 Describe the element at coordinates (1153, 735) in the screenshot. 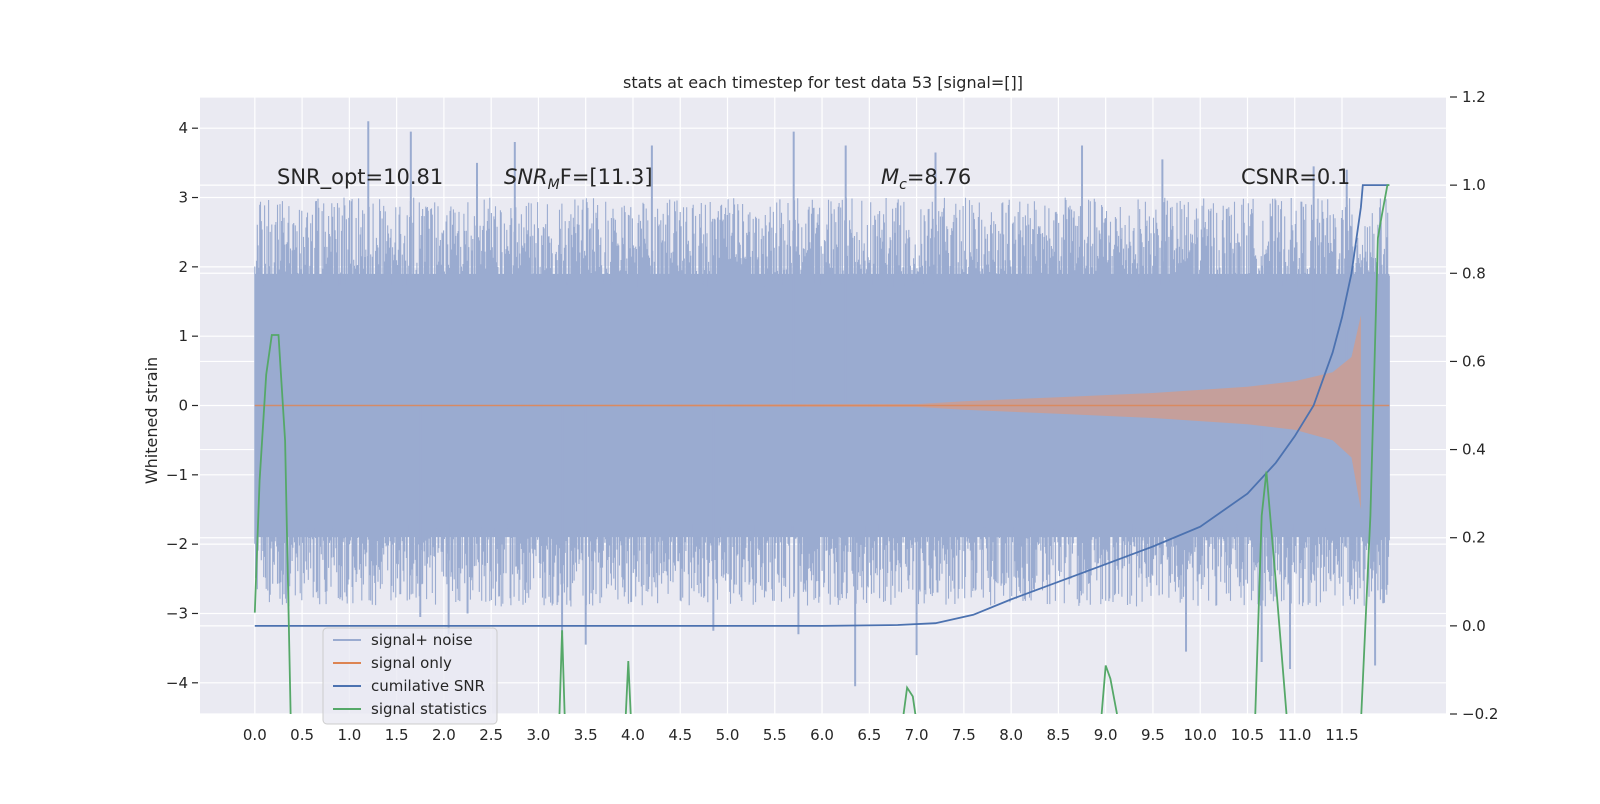

I see `x-tick-label: 9.5` at that location.